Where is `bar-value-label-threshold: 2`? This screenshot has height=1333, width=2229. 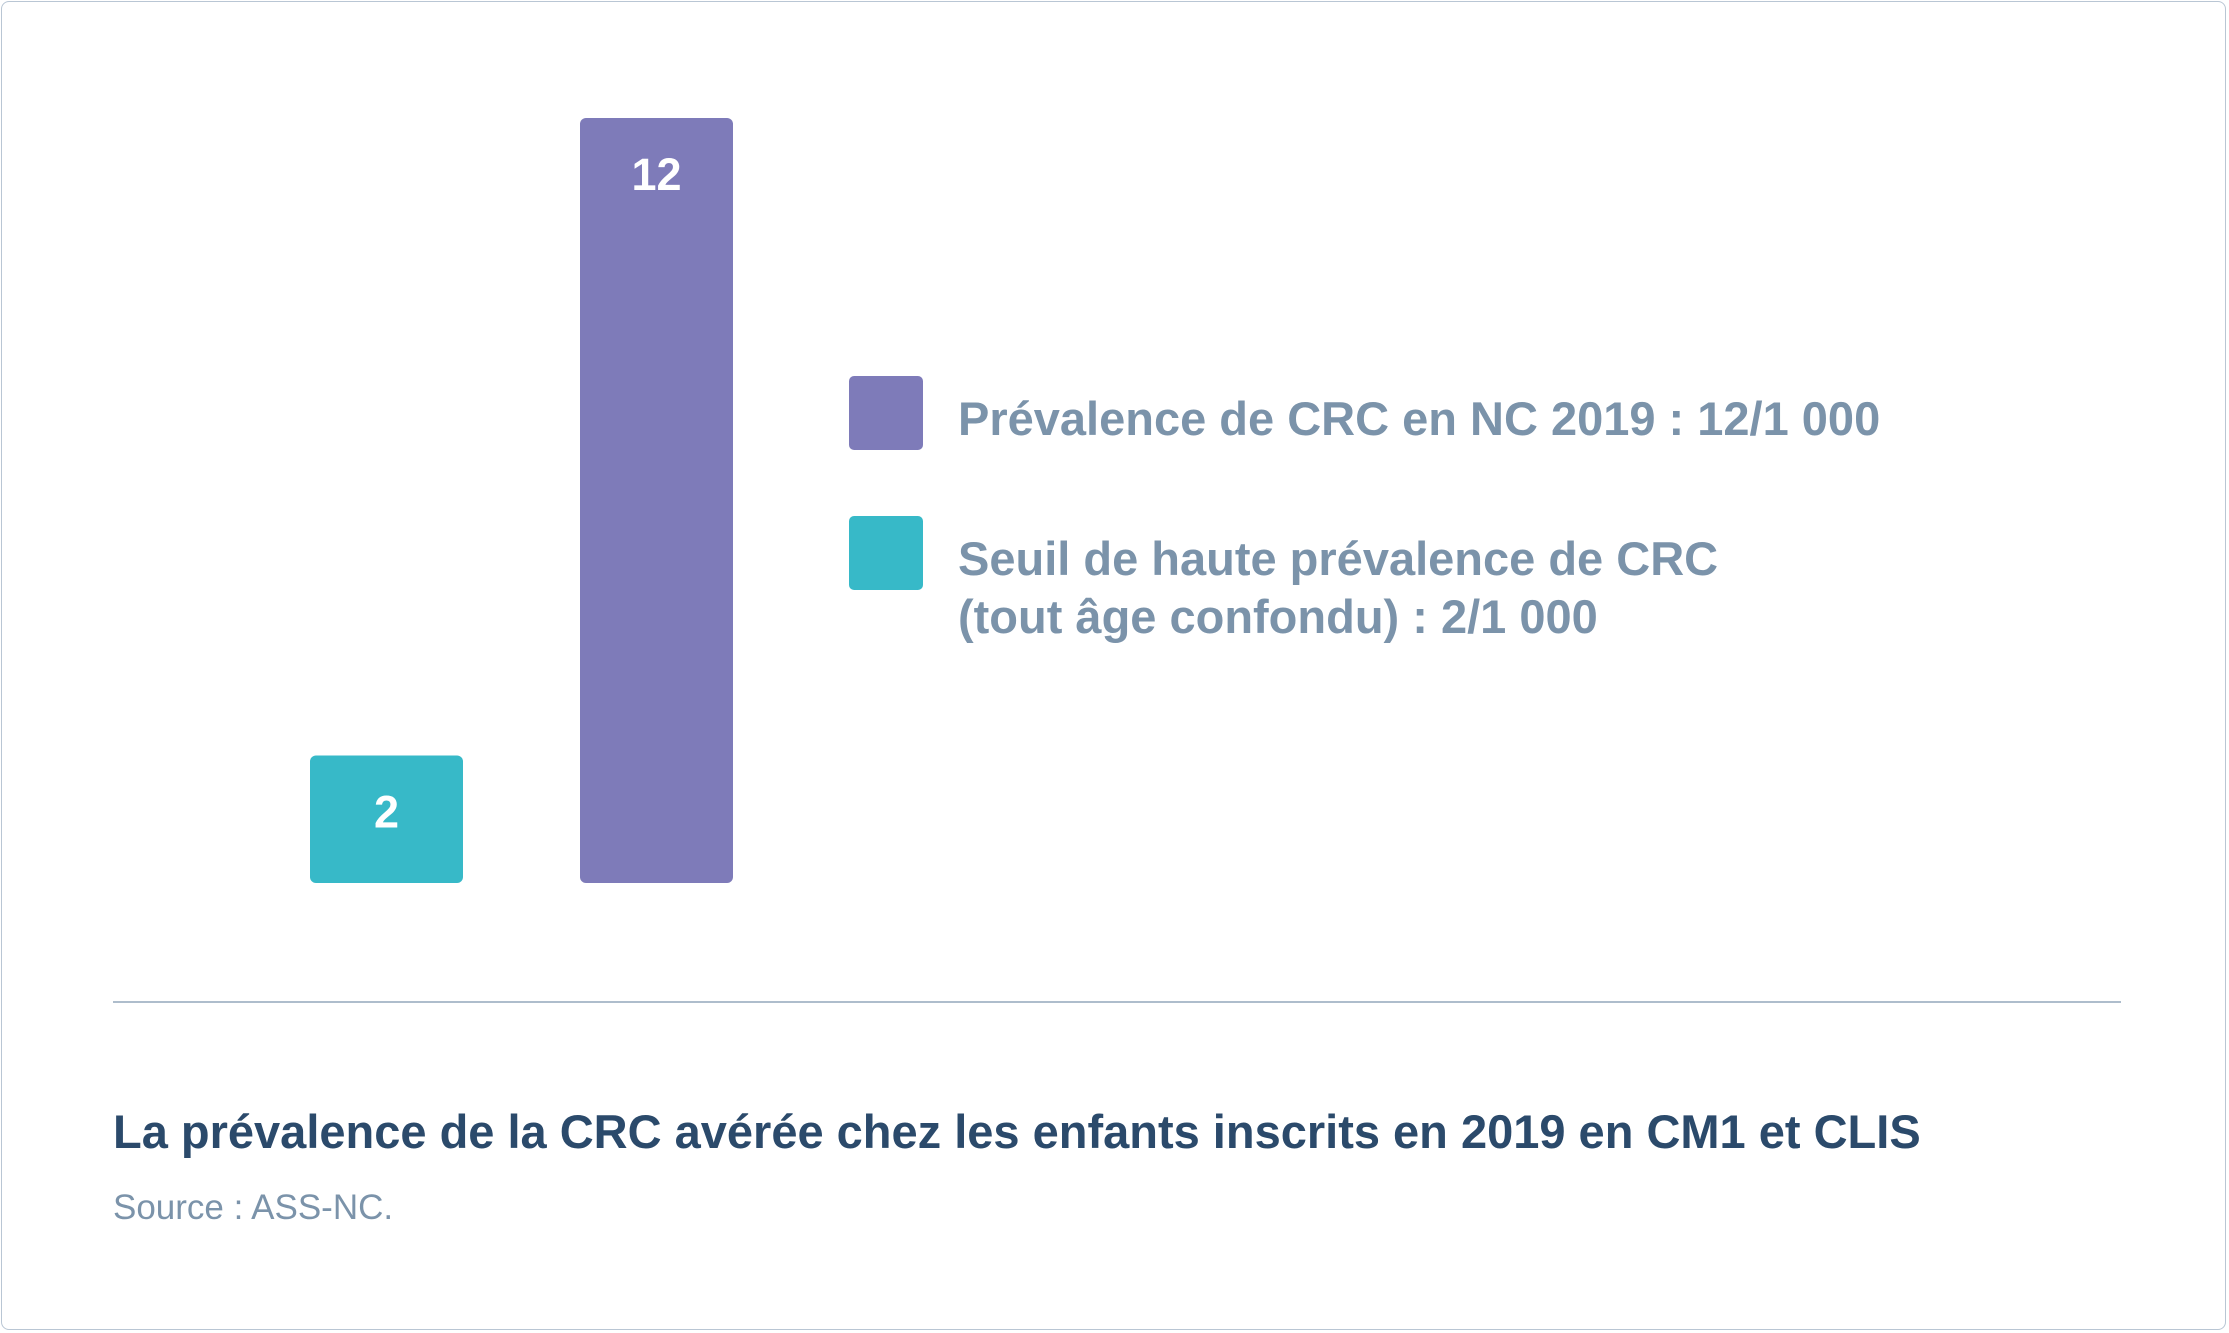 bar-value-label-threshold: 2 is located at coordinates (386, 812).